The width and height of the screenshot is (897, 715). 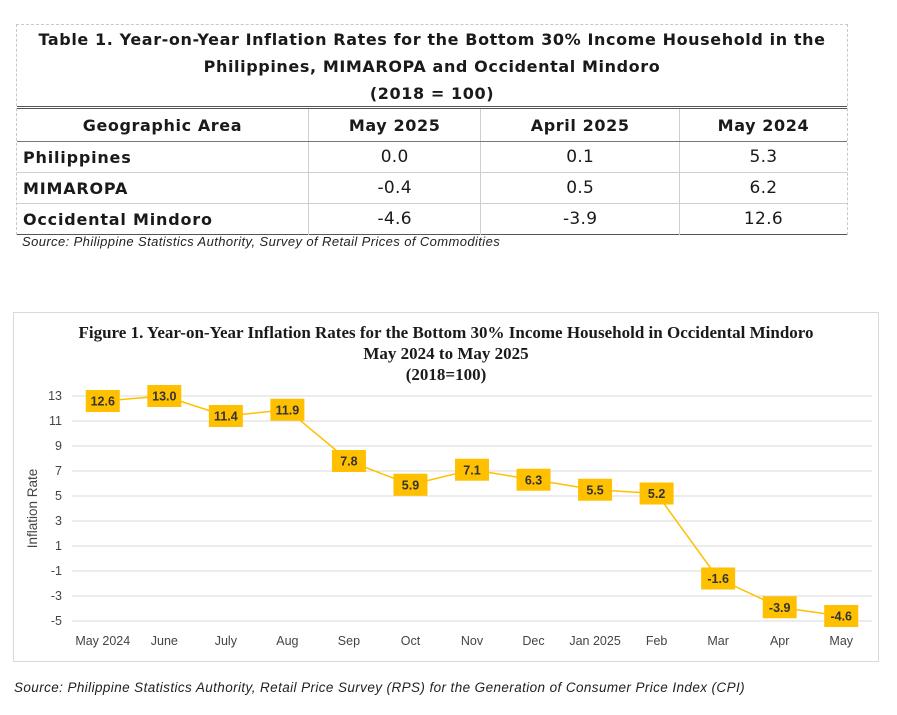 What do you see at coordinates (763, 157) in the screenshot?
I see `cell-may-2024: 5.3` at bounding box center [763, 157].